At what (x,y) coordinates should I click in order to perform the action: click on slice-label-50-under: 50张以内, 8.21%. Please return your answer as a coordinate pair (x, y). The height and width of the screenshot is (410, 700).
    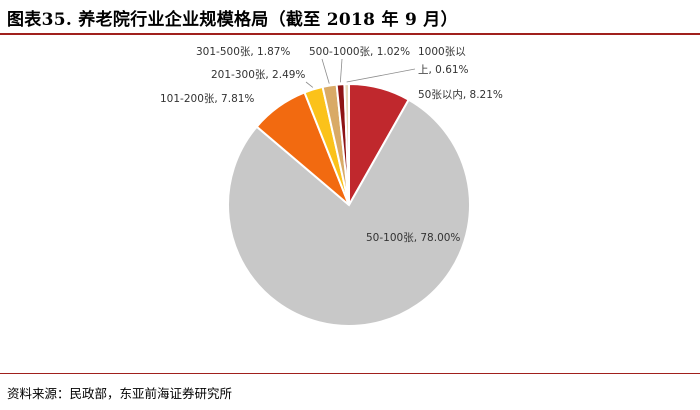
    Looking at the image, I should click on (460, 94).